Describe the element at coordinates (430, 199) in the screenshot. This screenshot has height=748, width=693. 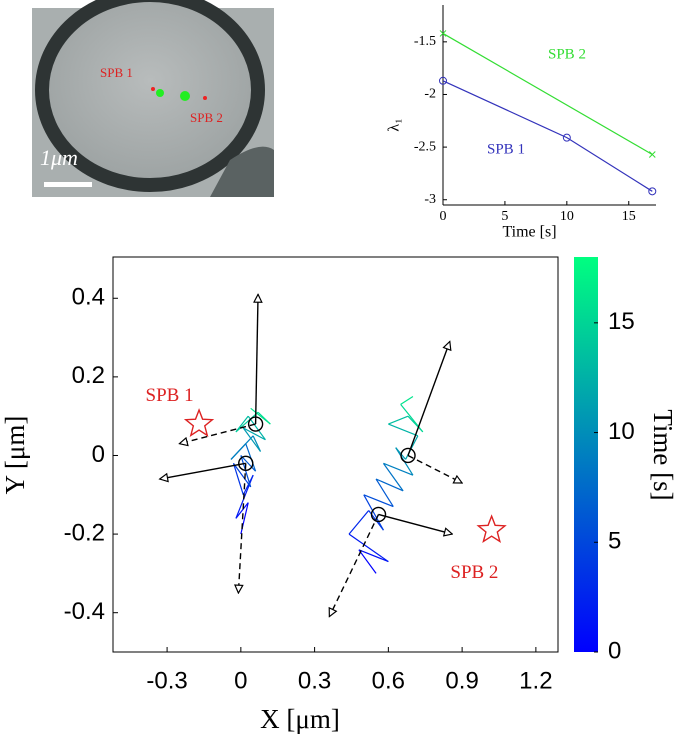
I see `y-tick-label: -3` at that location.